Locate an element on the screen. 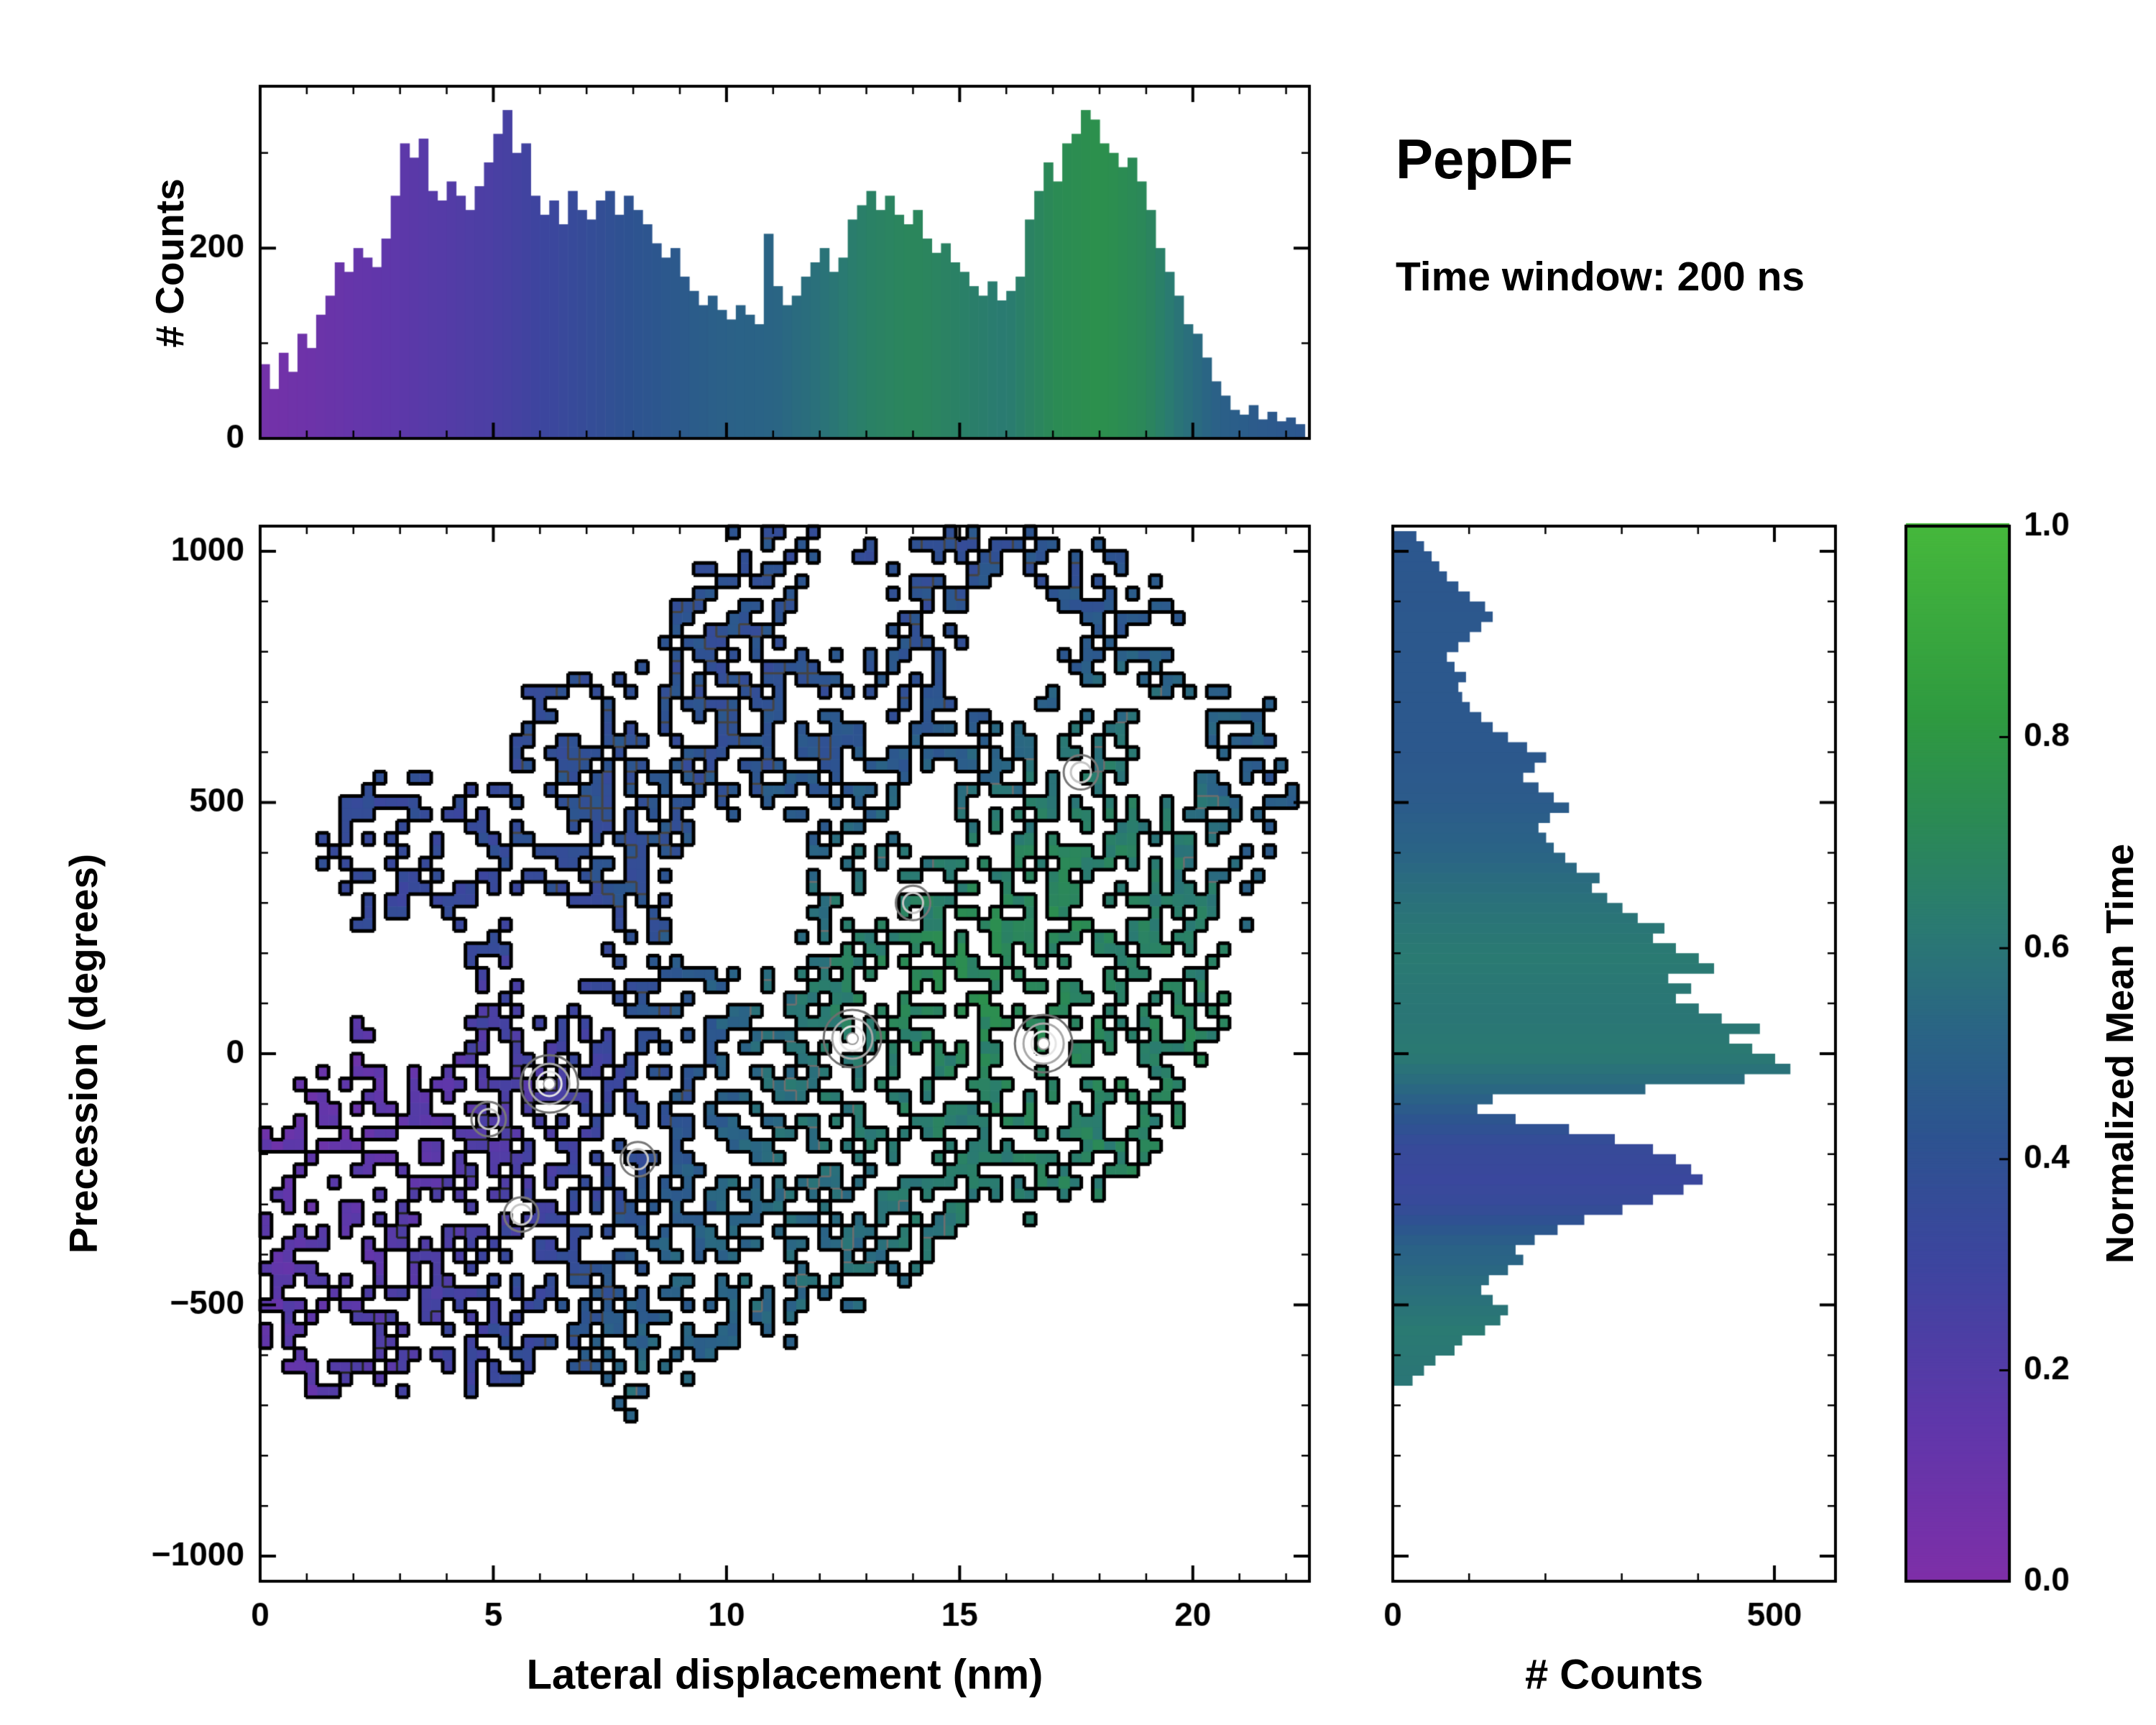 The height and width of the screenshot is (1725, 2156). plot-subtitle: Time window: 200 ns is located at coordinates (1600, 277).